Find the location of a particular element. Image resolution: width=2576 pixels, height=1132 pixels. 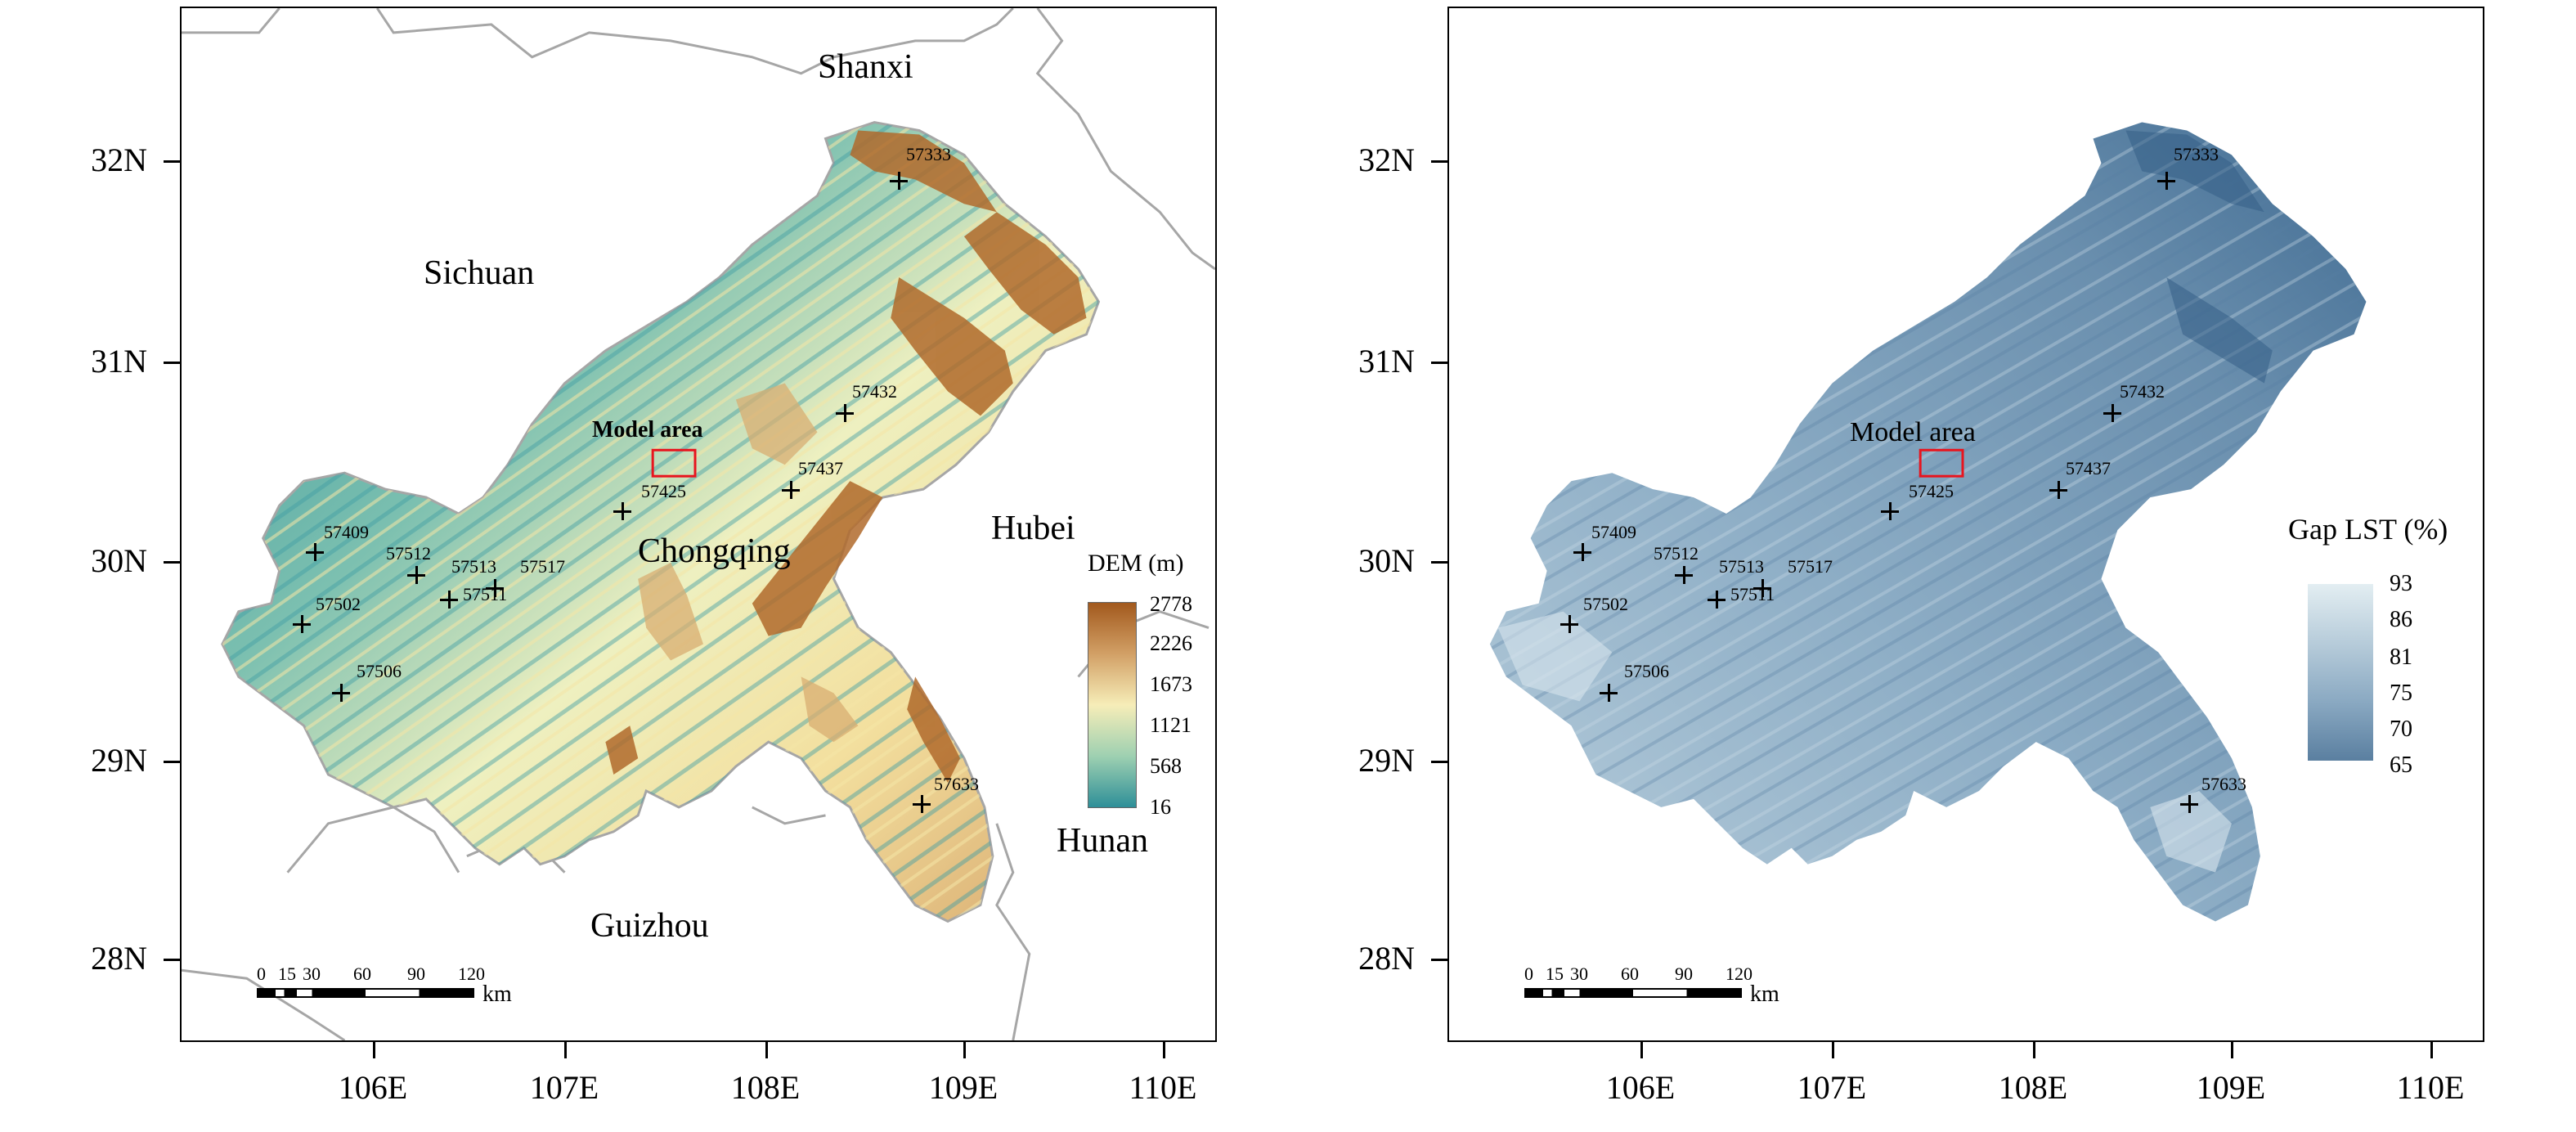

station-label: 57409 is located at coordinates (346, 532).